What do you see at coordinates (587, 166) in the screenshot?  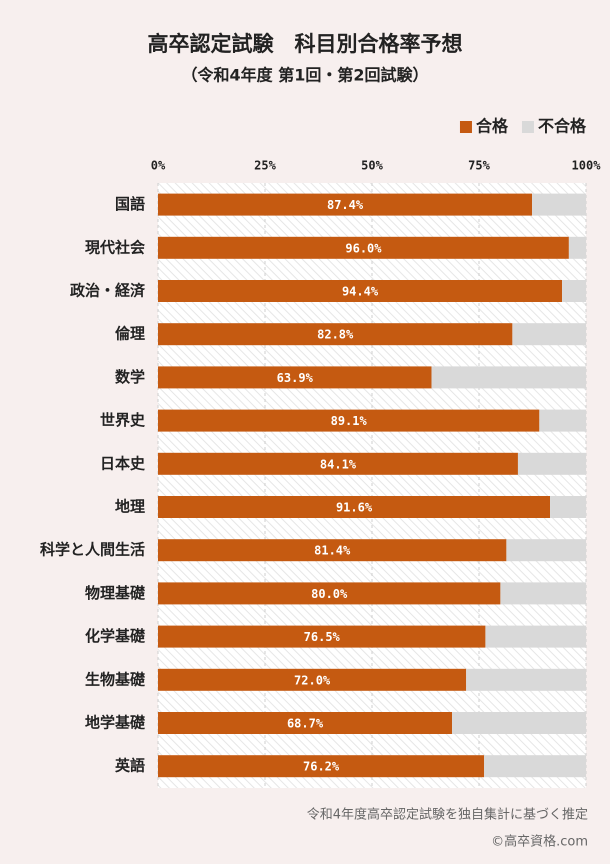 I see `x-tick-label: 100%` at bounding box center [587, 166].